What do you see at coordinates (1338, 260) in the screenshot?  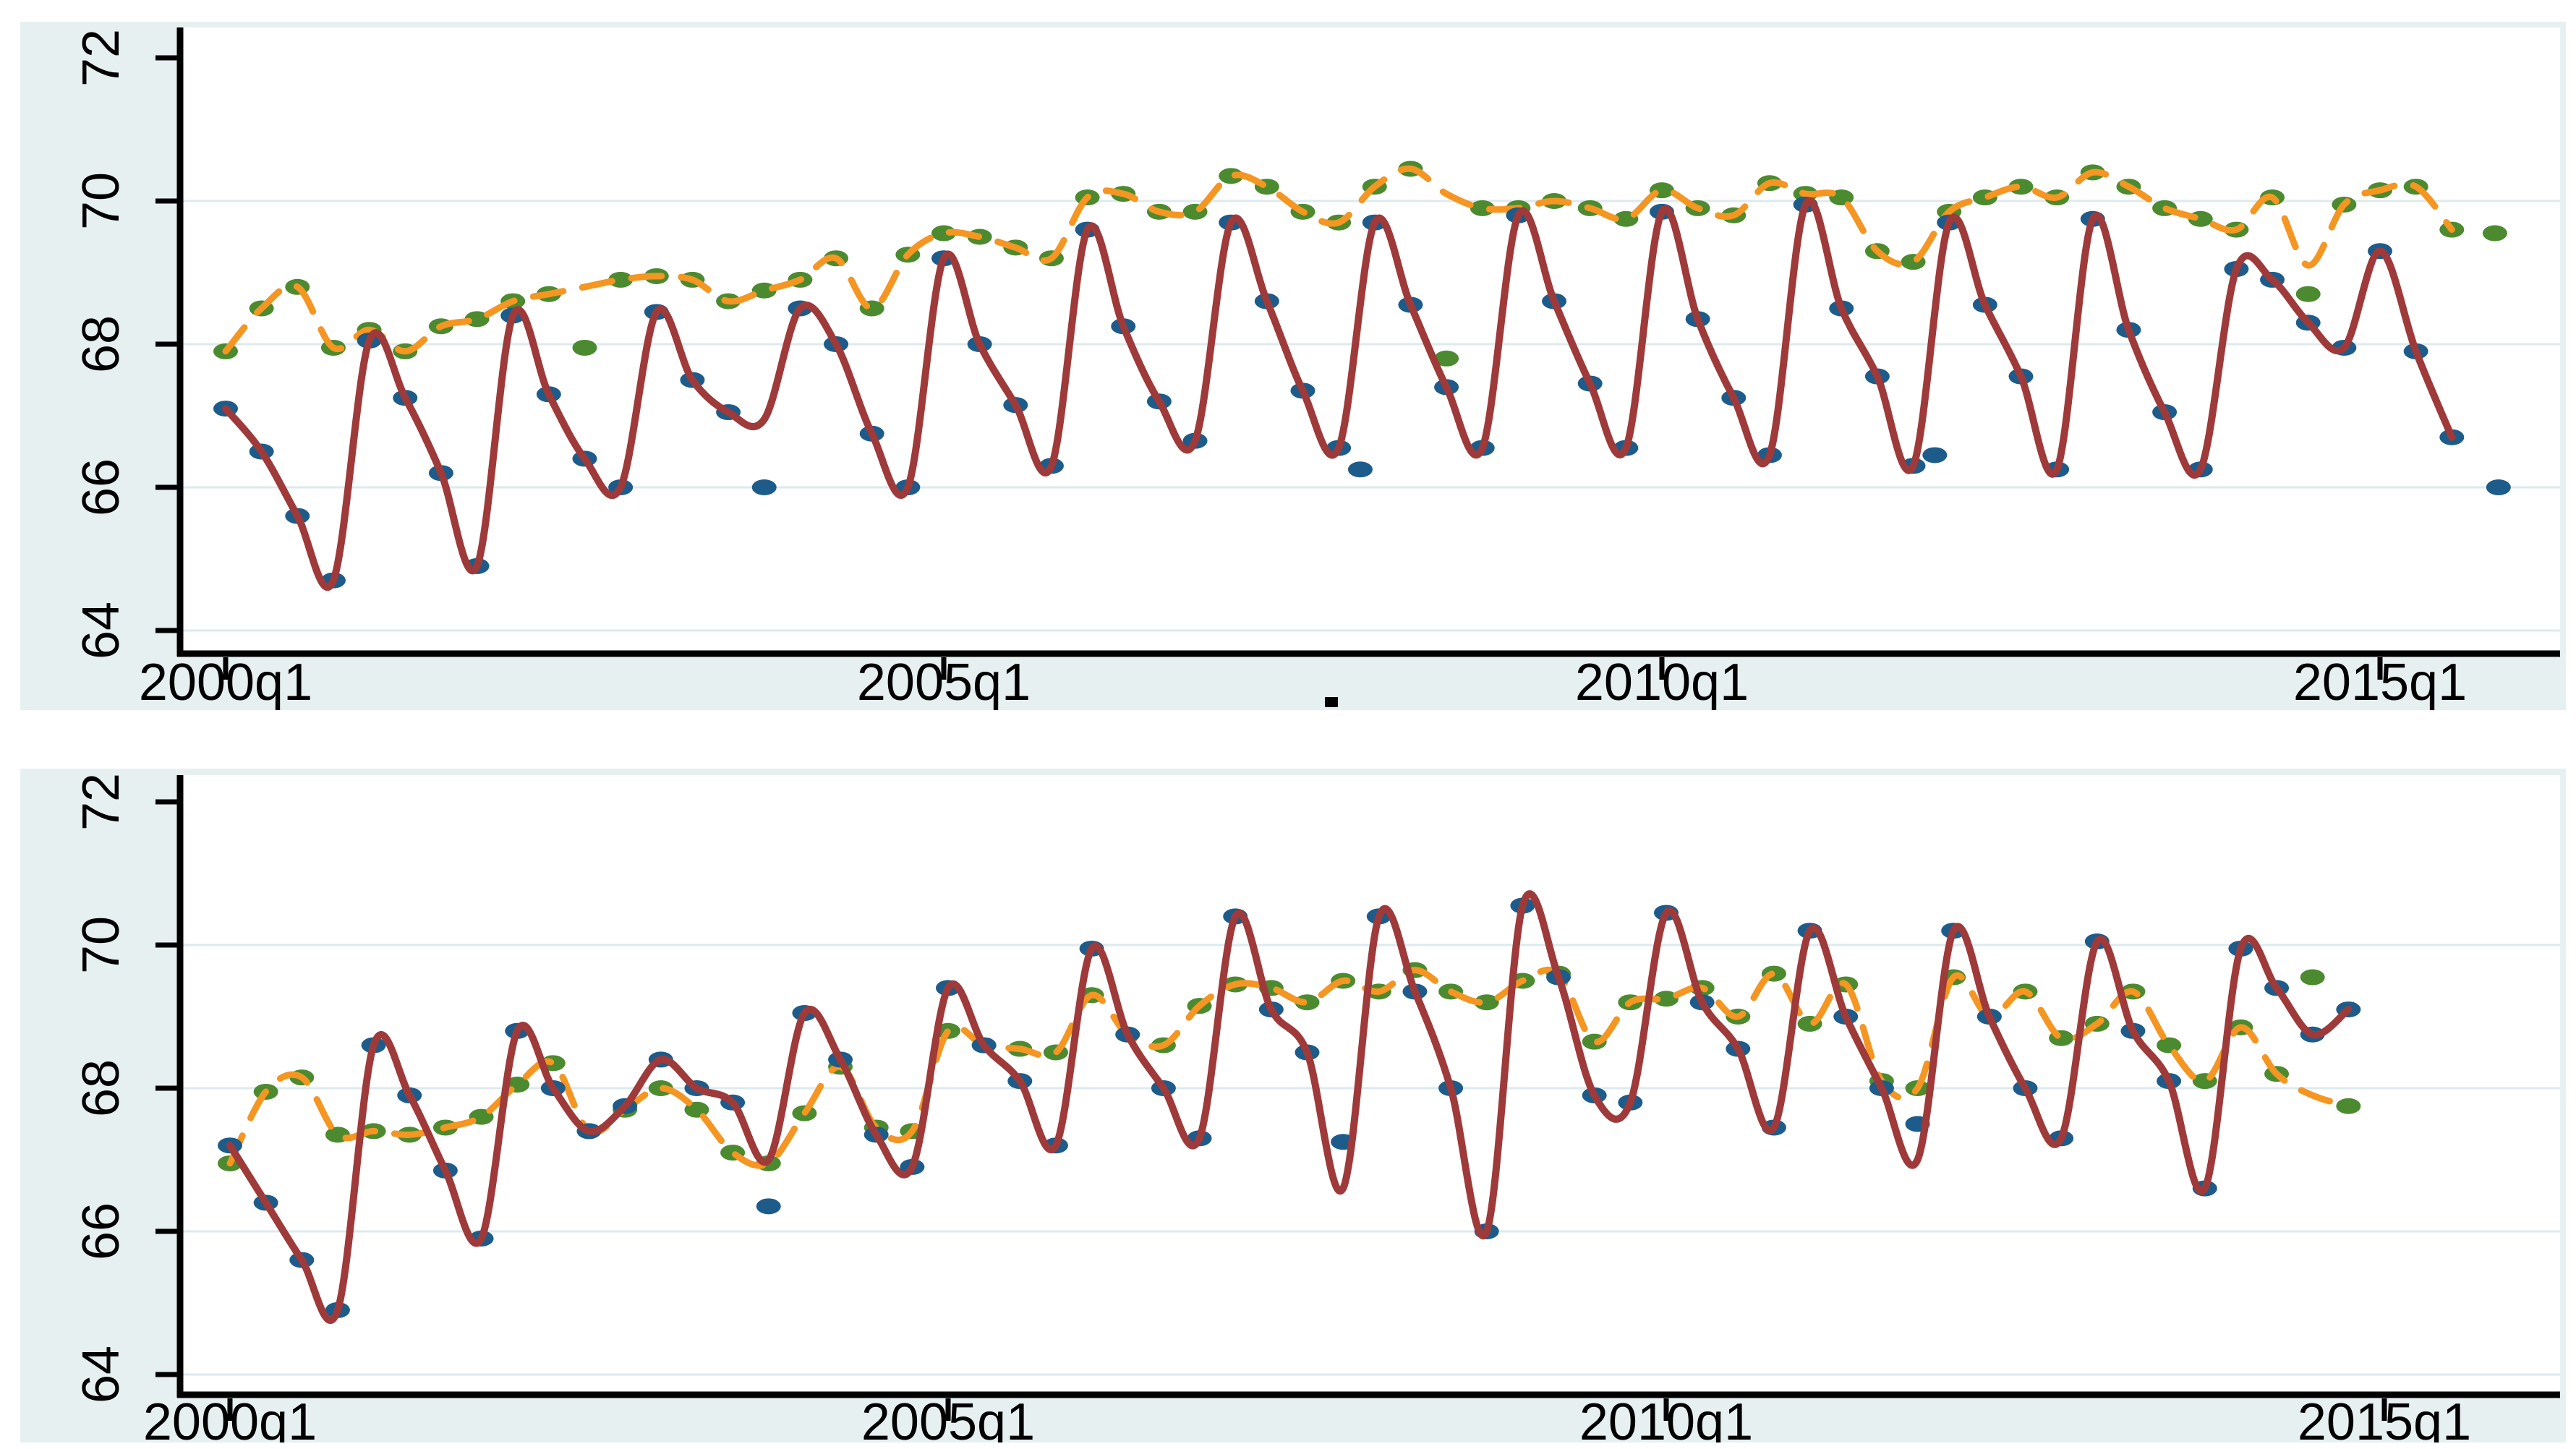 I see `series-seasonally-adjusted-line` at bounding box center [1338, 260].